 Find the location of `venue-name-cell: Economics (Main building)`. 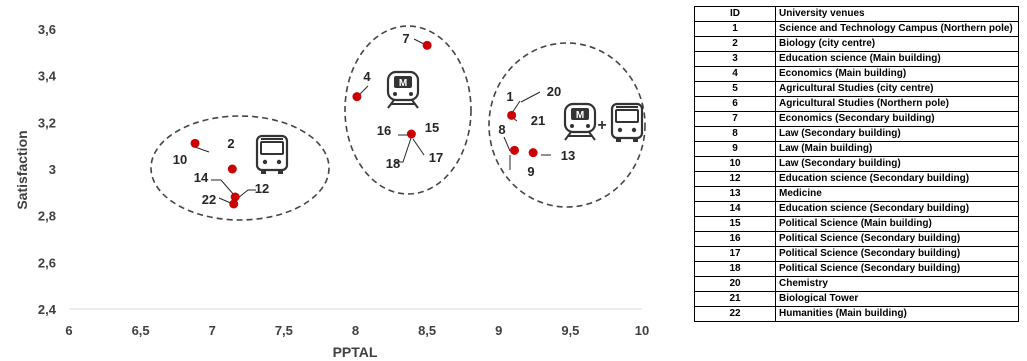

venue-name-cell: Economics (Main building) is located at coordinates (897, 74).